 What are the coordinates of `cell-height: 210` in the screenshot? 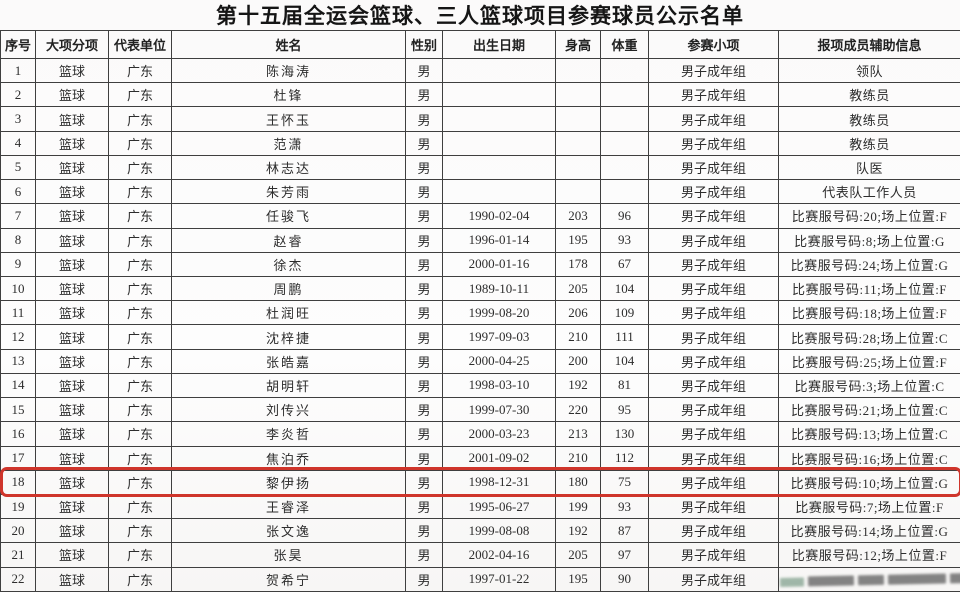 It's located at (578, 458).